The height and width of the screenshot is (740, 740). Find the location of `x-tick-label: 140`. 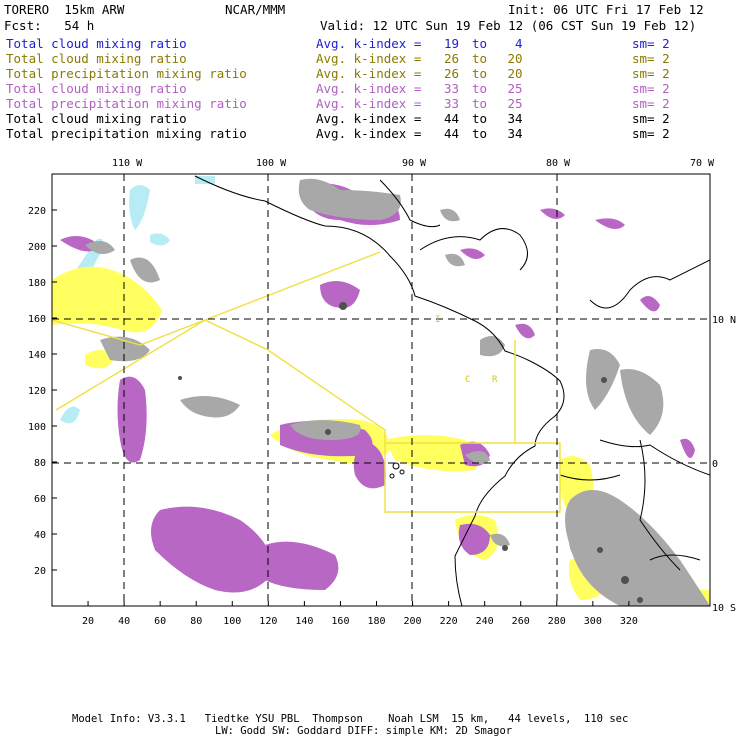

x-tick-label: 140 is located at coordinates (304, 621).